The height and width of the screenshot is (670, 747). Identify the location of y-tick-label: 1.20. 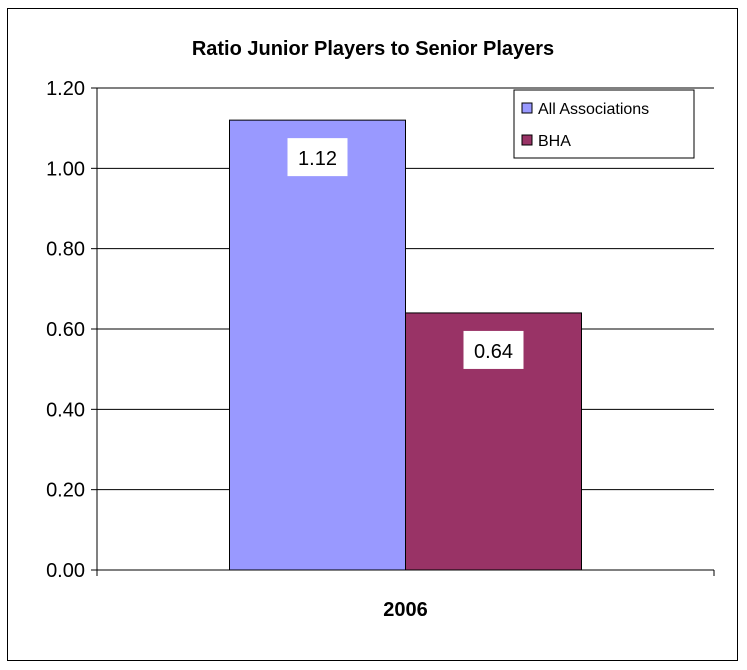
(65, 89).